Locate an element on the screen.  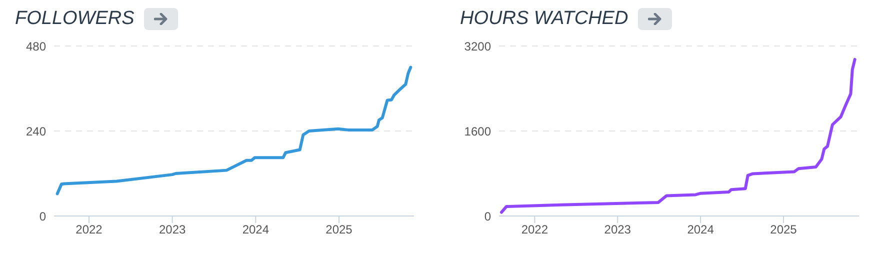
y-tick-label: 3200 is located at coordinates (478, 46).